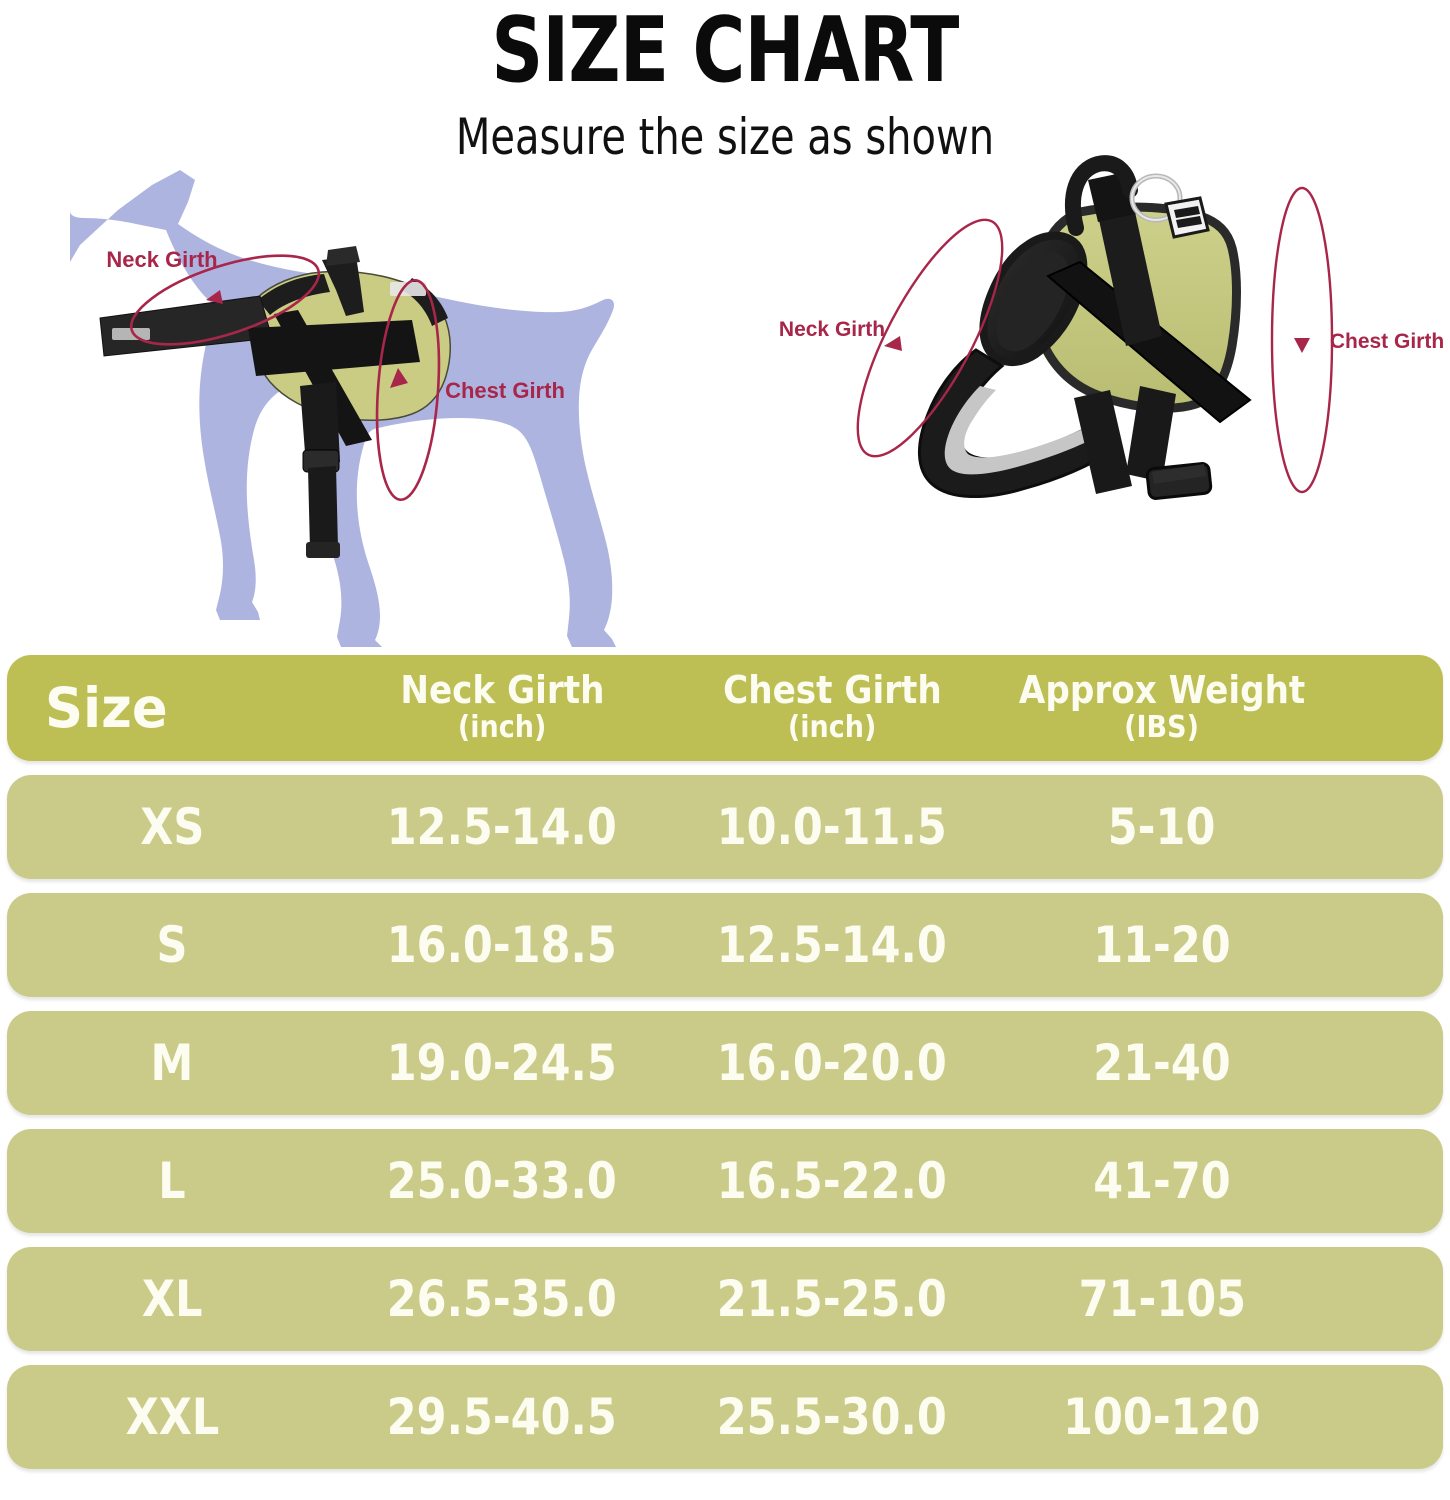  I want to click on cell-weight: 41-70, so click(1162, 1181).